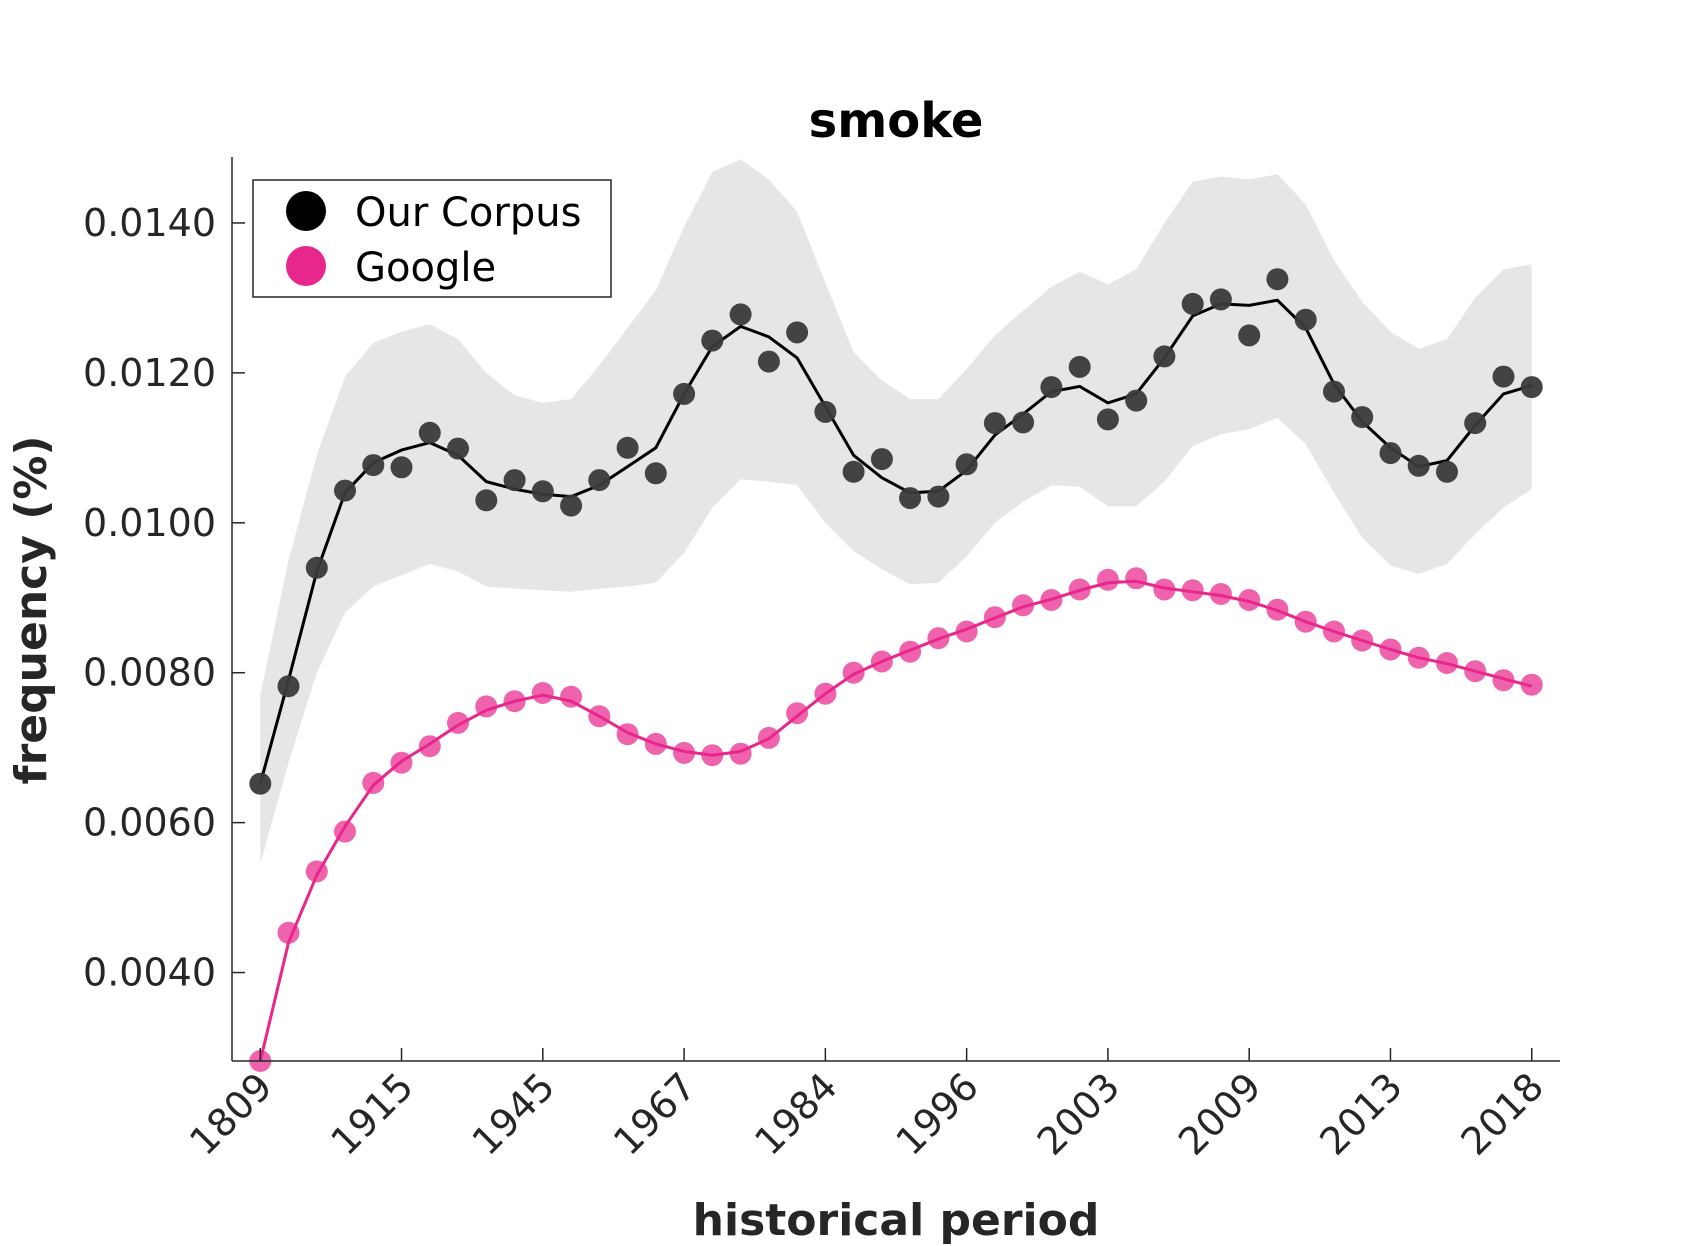 The height and width of the screenshot is (1246, 1700). Describe the element at coordinates (1503, 1114) in the screenshot. I see `x-tick-label: 2018` at that location.